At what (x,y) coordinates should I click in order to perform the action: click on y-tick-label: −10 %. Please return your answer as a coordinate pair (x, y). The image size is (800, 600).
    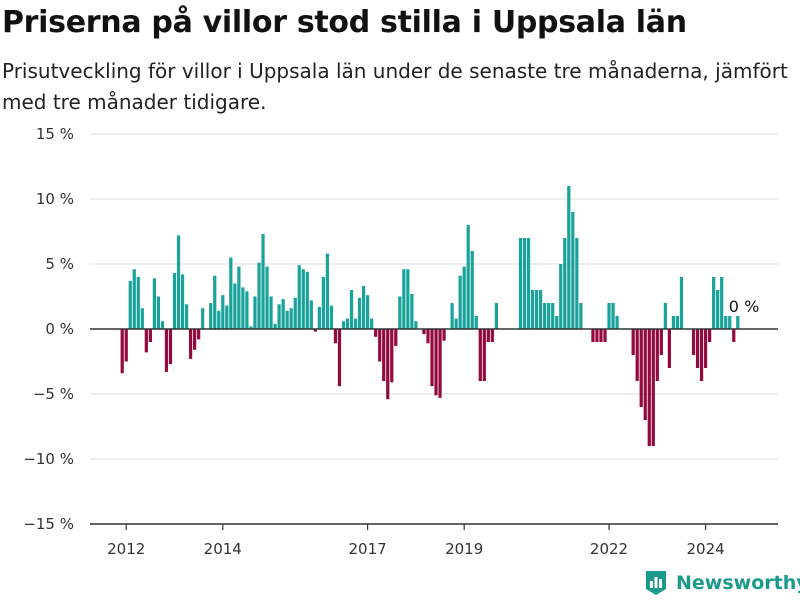
    Looking at the image, I should click on (48, 459).